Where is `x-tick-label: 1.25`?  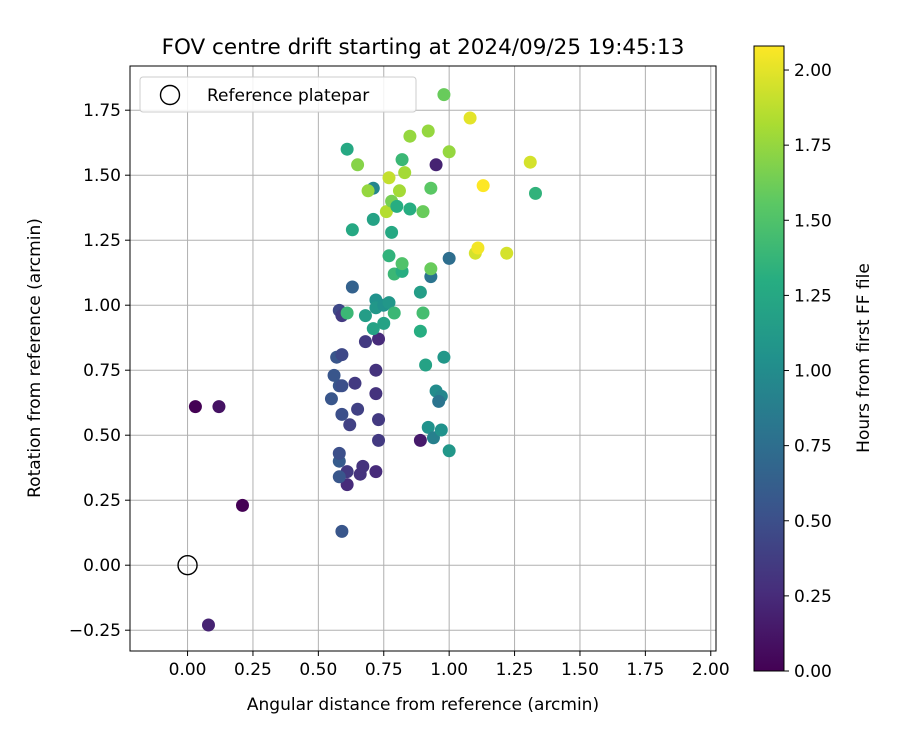 x-tick-label: 1.25 is located at coordinates (515, 670).